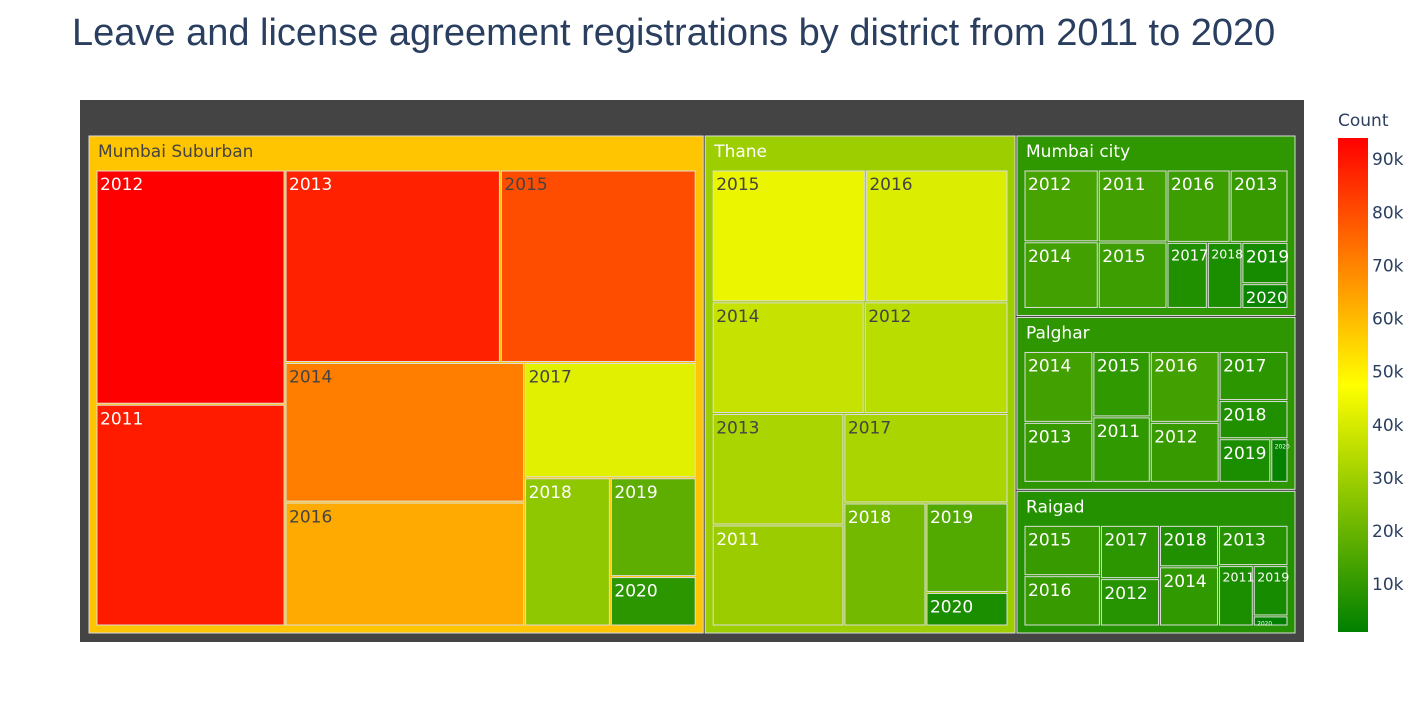 The height and width of the screenshot is (722, 1424). Describe the element at coordinates (1388, 585) in the screenshot. I see `colorbar-tick-label: 10k` at that location.